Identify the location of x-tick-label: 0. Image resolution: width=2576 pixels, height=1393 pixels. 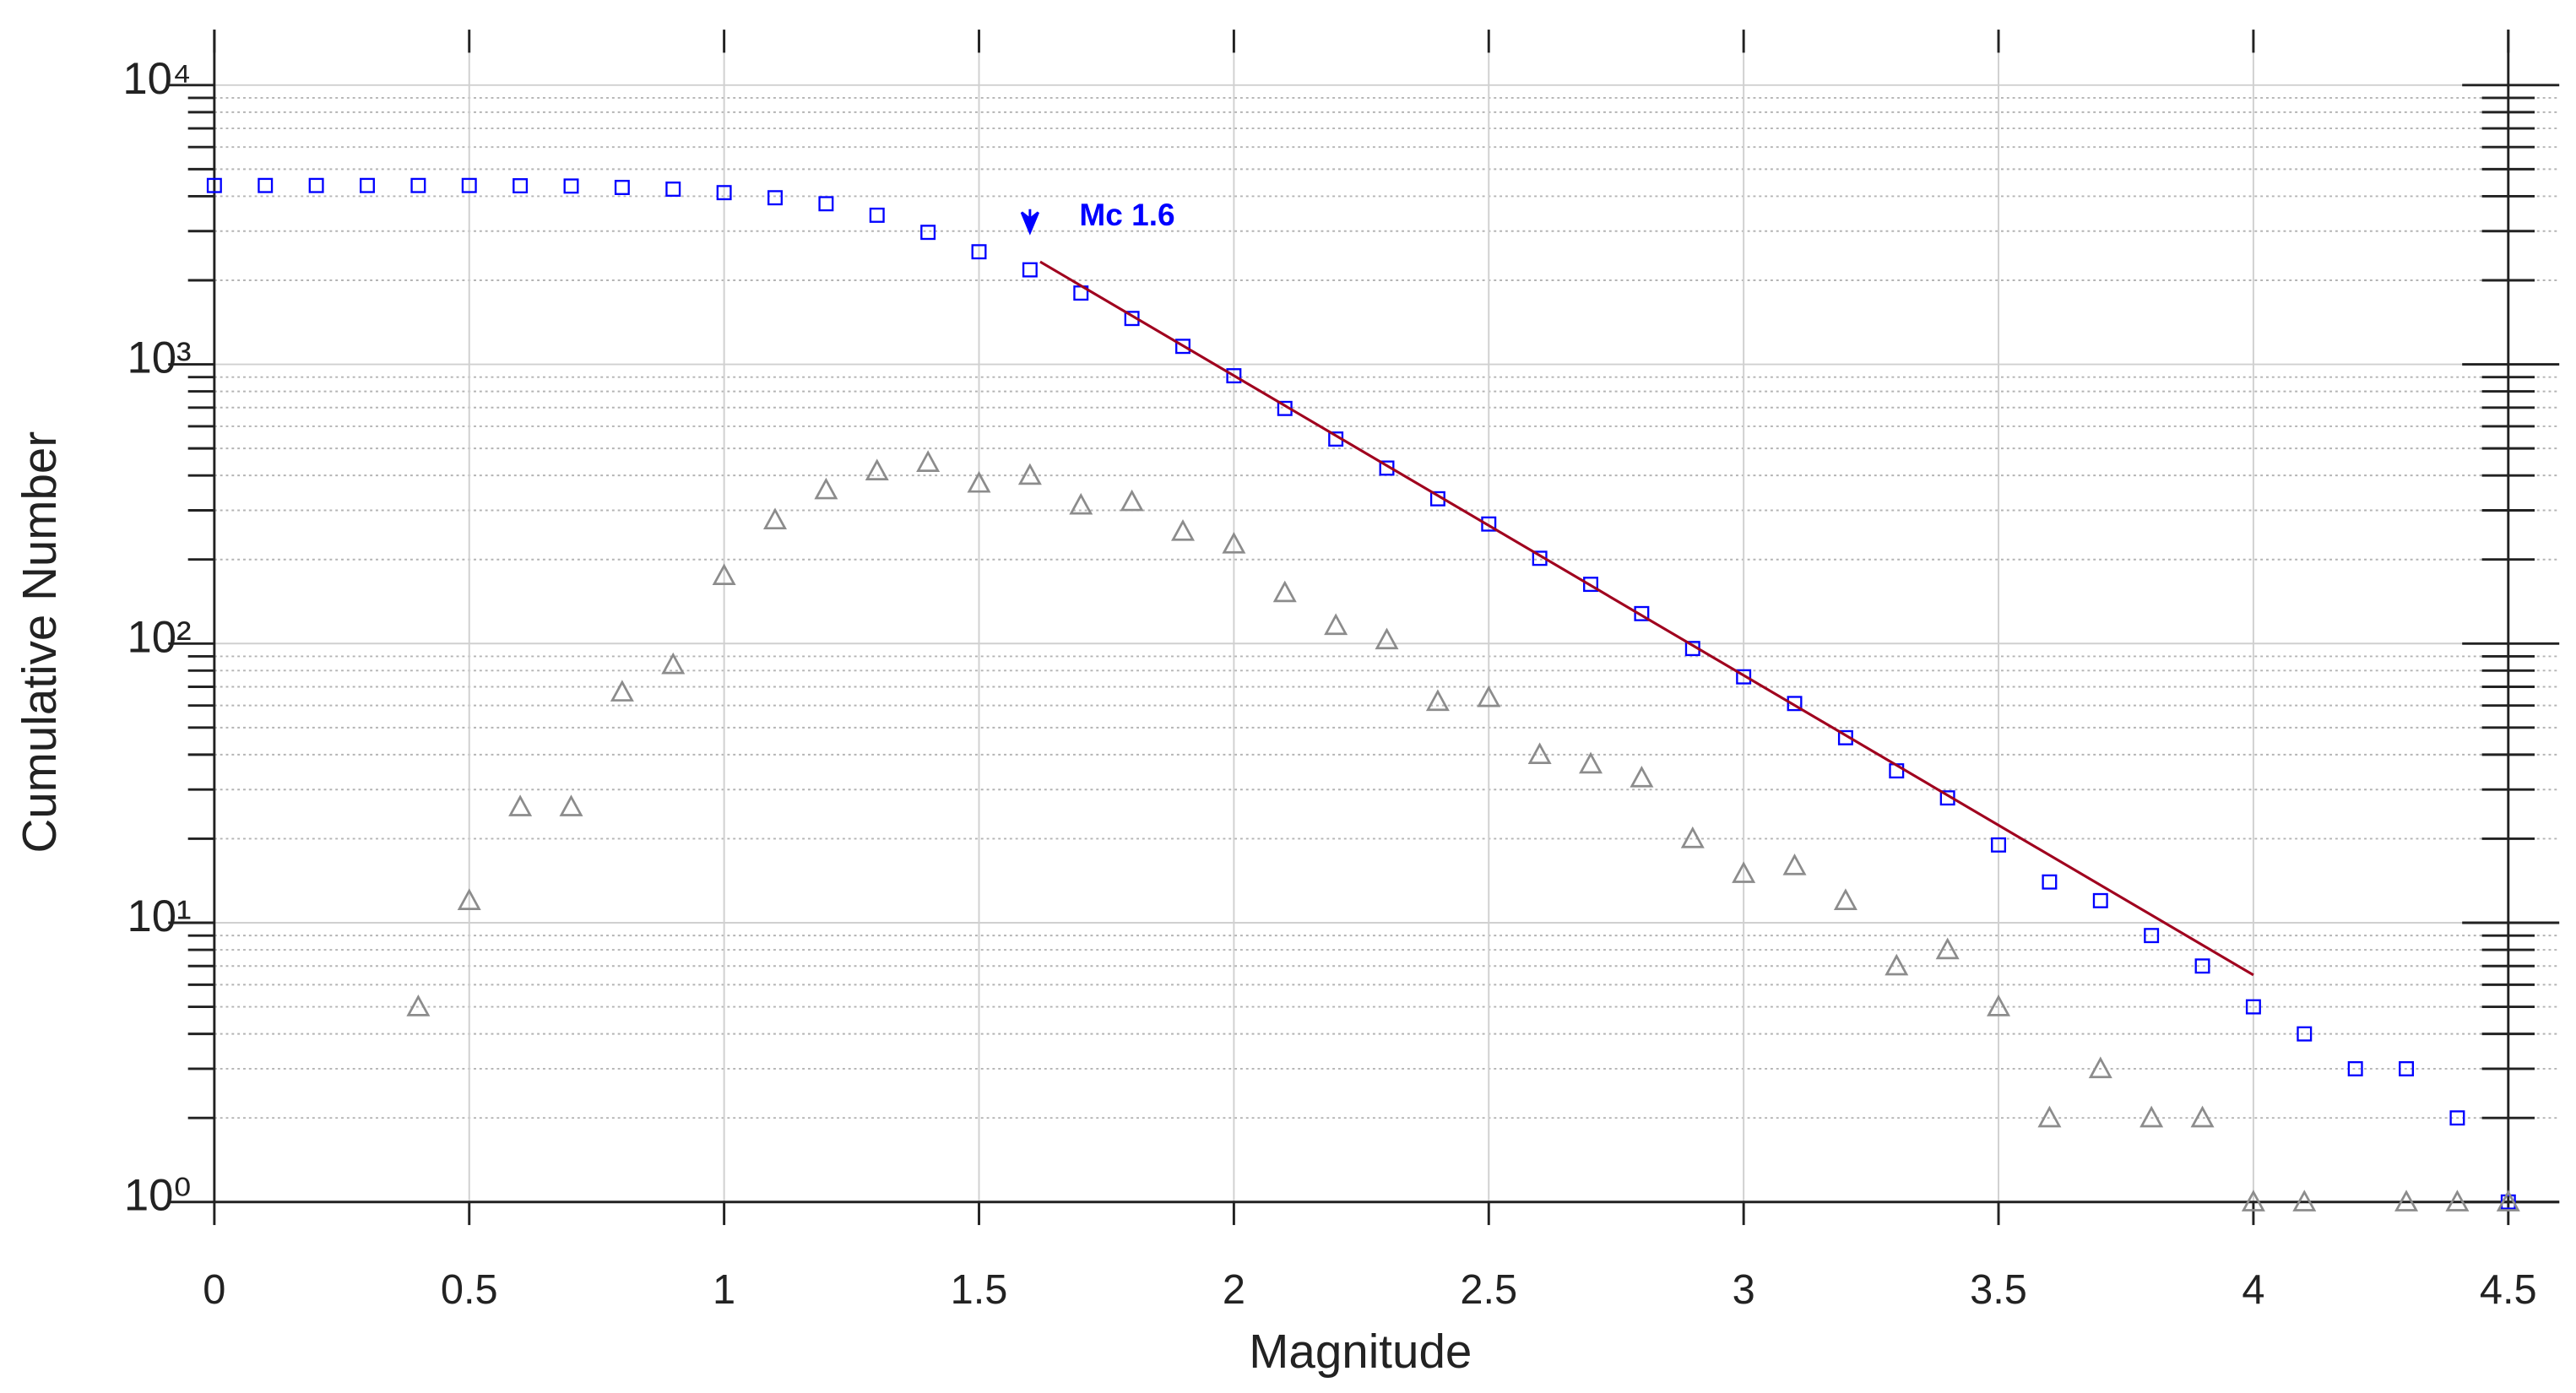
(214, 1290).